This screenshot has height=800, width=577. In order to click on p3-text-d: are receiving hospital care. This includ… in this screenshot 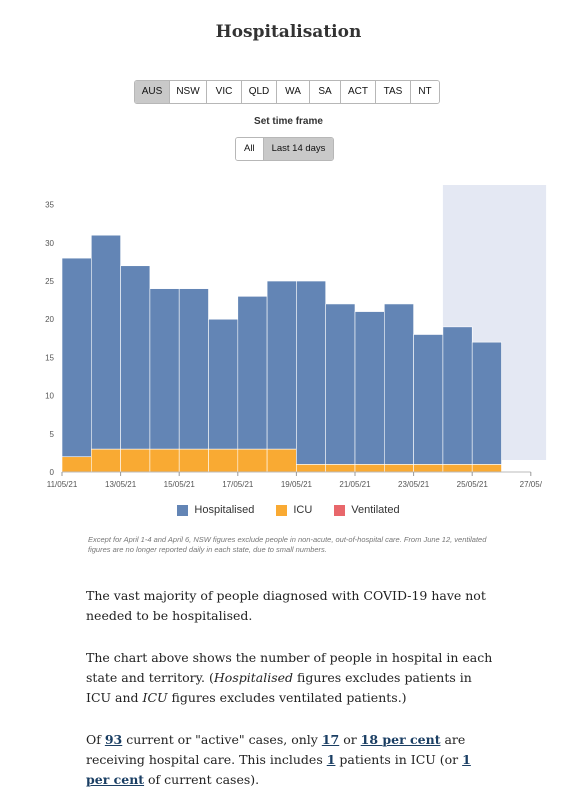, I will do `click(276, 749)`.